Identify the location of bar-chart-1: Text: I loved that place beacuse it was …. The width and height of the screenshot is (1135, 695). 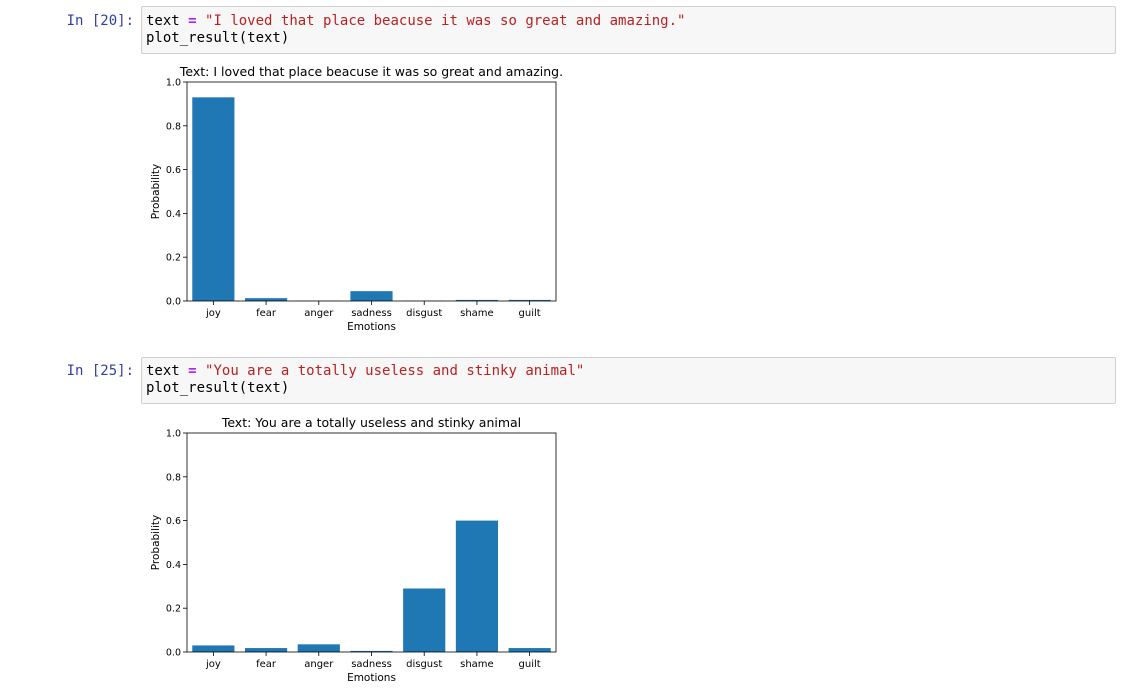
(355, 201).